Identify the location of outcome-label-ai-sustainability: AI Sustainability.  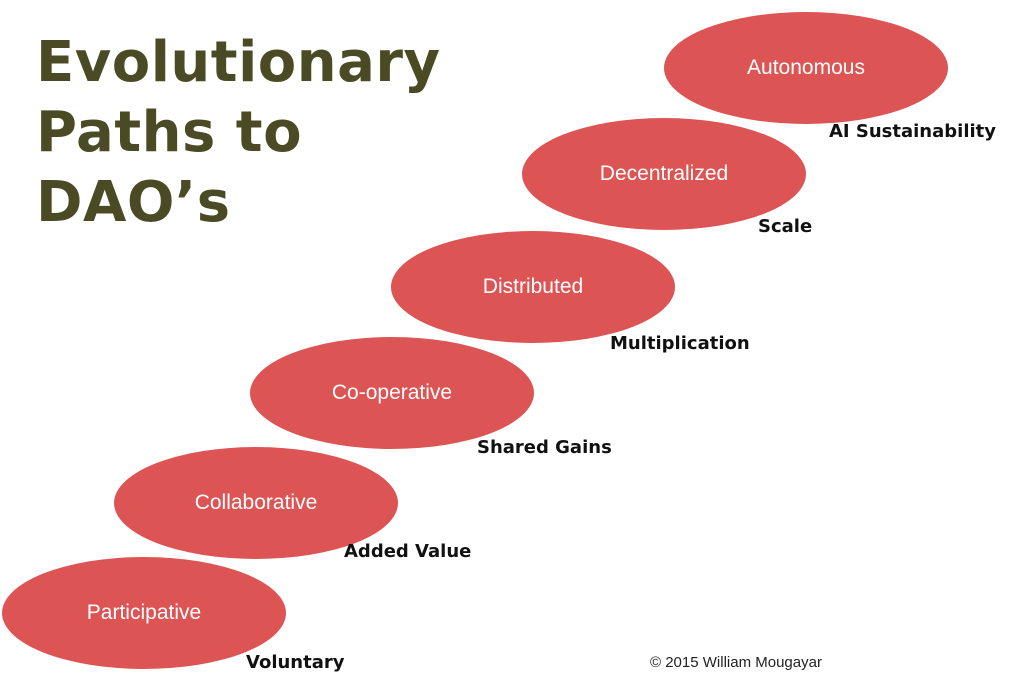
(913, 131).